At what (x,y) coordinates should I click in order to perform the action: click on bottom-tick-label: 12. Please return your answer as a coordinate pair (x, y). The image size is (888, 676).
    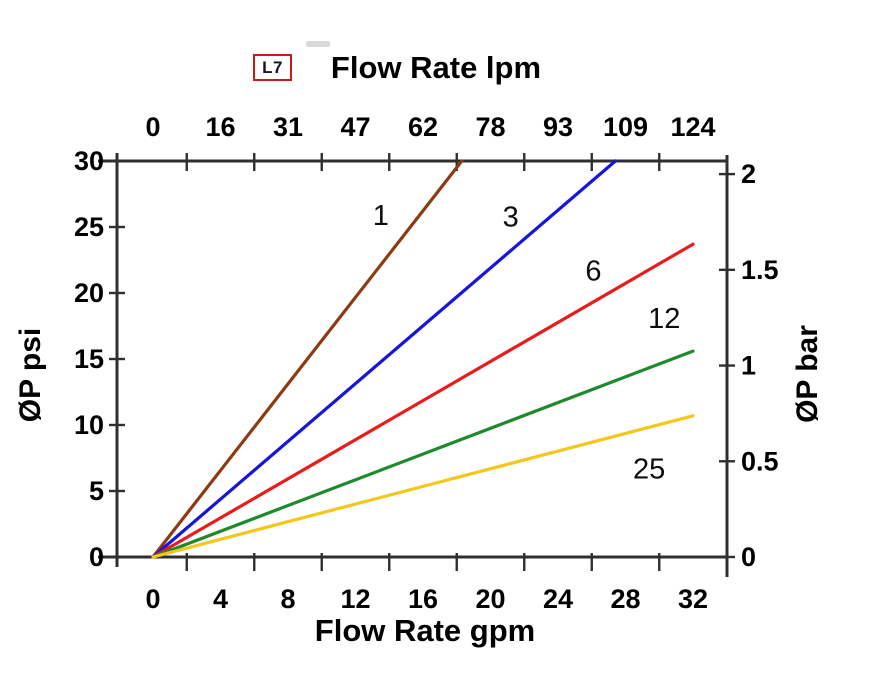
    Looking at the image, I should click on (355, 599).